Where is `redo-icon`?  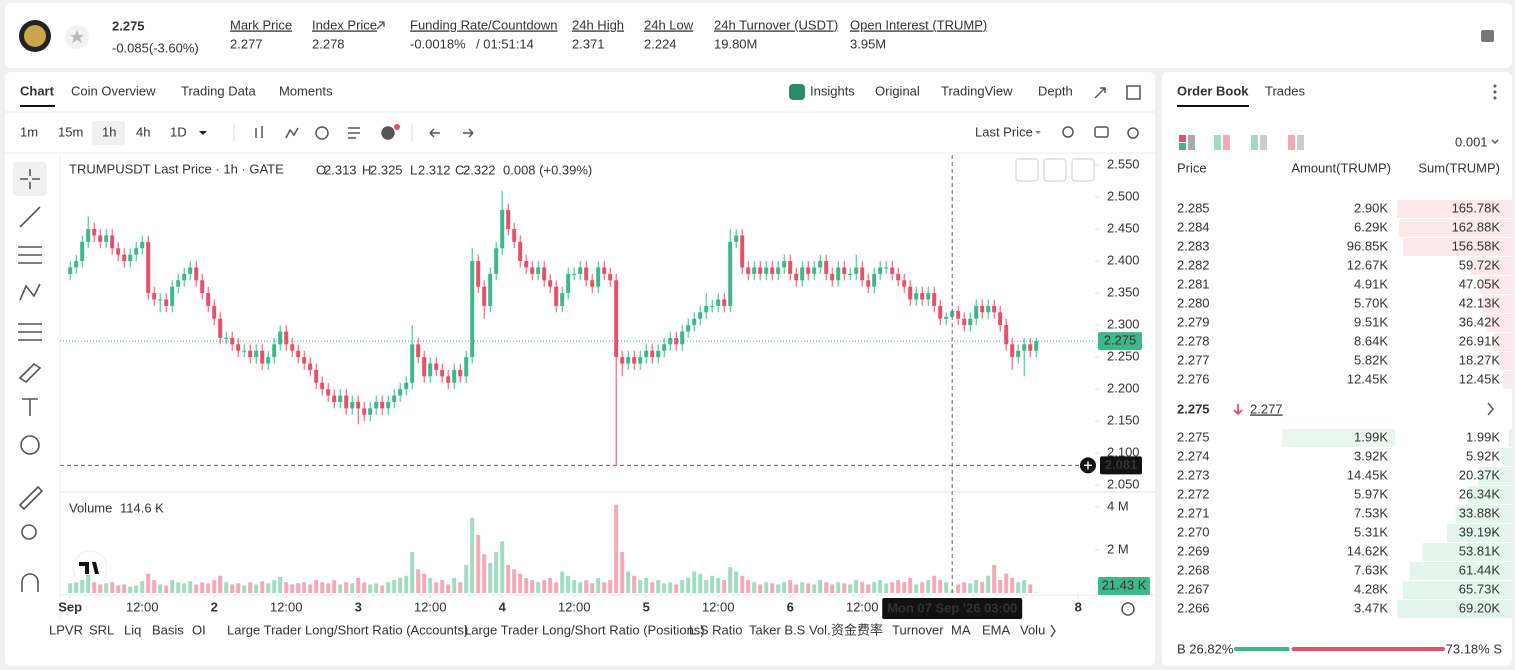 redo-icon is located at coordinates (468, 133).